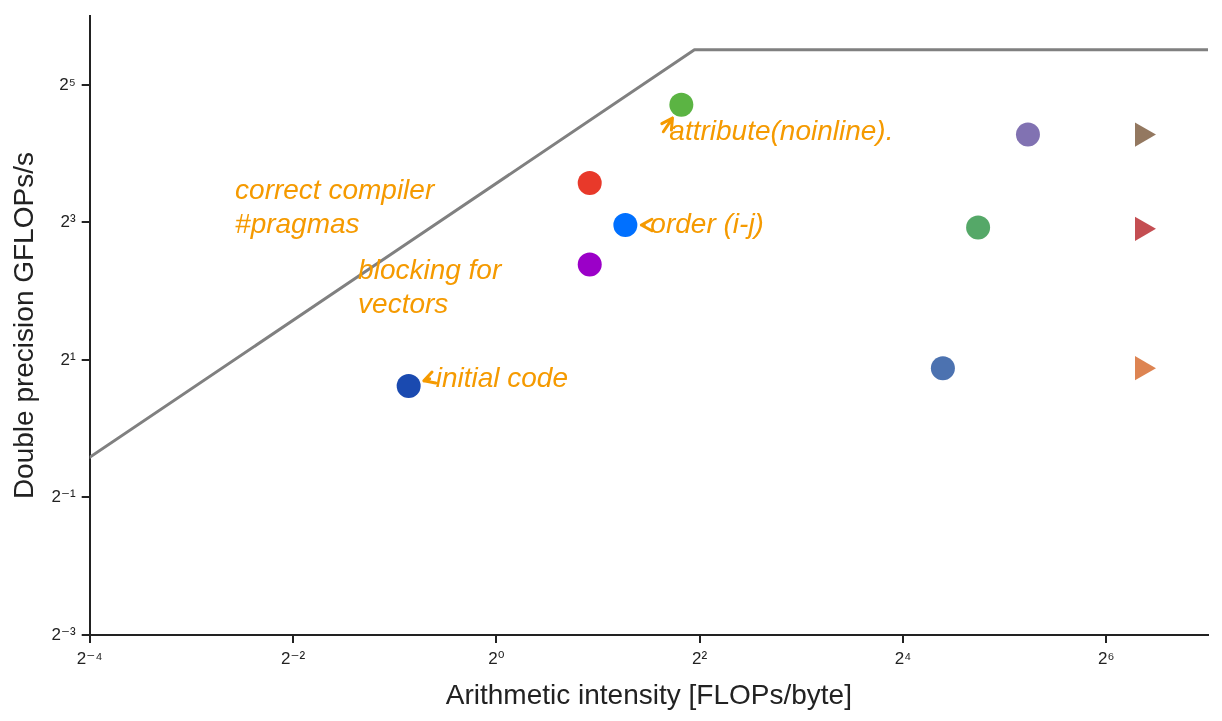 This screenshot has height=721, width=1222. What do you see at coordinates (781, 130) in the screenshot?
I see `annotation: attribute(noinline).` at bounding box center [781, 130].